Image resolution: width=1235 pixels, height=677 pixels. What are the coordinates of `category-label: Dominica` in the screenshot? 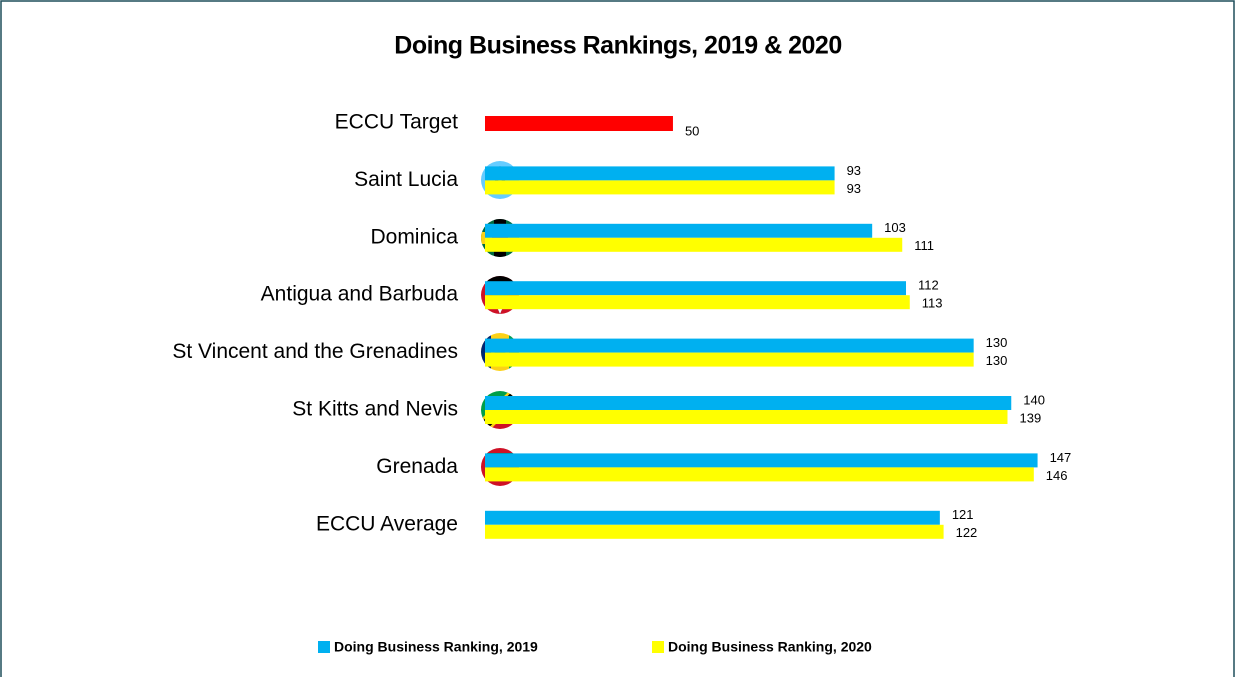 It's located at (414, 236).